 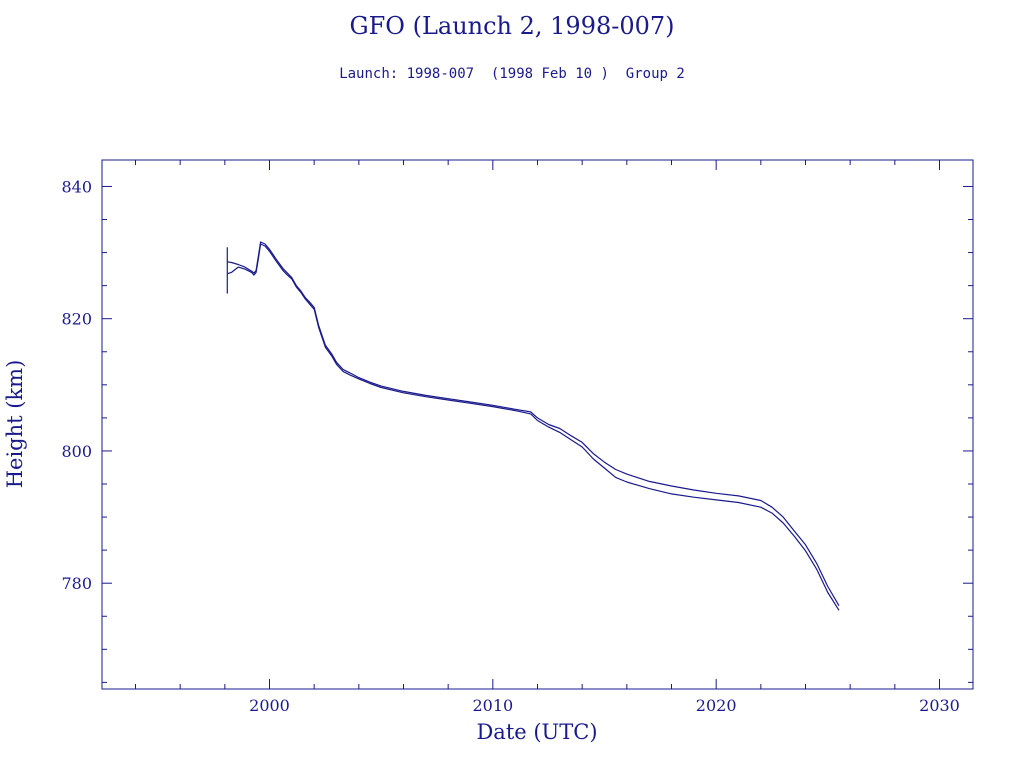 What do you see at coordinates (512, 26) in the screenshot?
I see `chart-title: GFO (Launch 2, 1998-007)` at bounding box center [512, 26].